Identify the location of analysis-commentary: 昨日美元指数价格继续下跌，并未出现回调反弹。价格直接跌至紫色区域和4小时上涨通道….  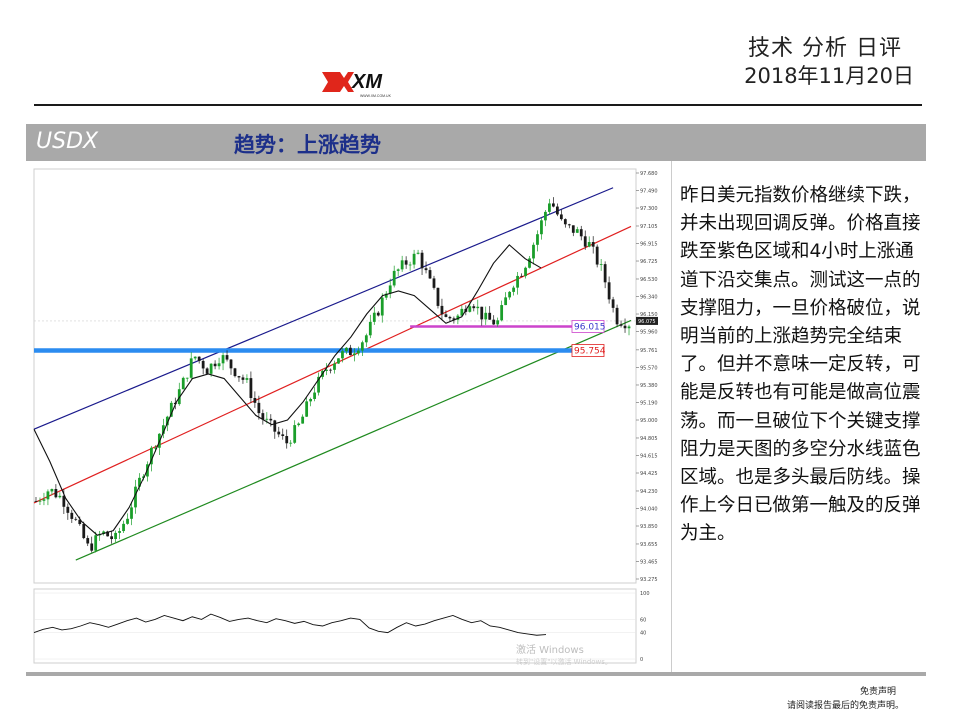
(800, 365).